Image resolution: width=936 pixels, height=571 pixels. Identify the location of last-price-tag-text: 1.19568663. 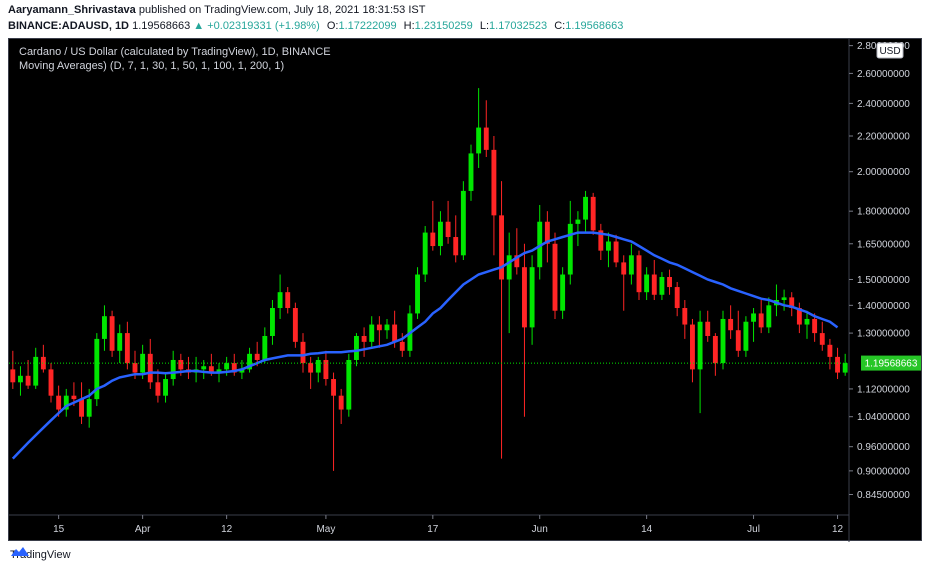
(891, 364).